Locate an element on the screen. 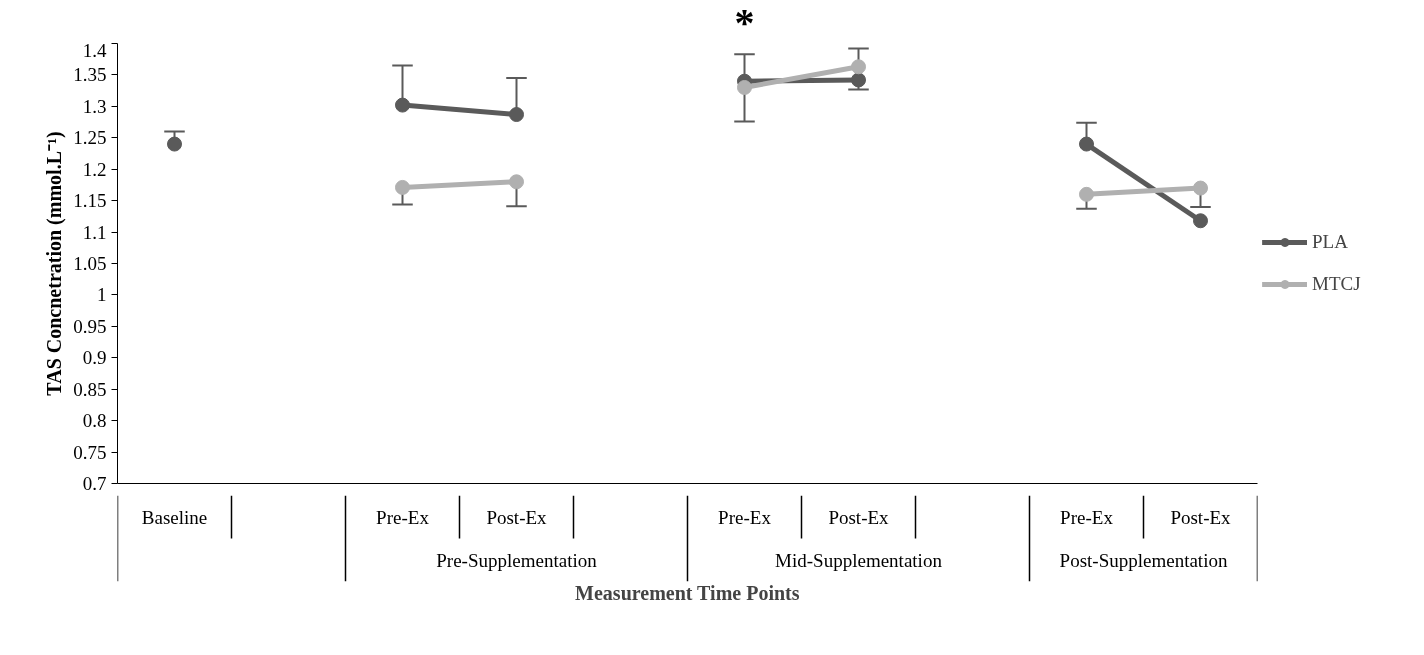 The width and height of the screenshot is (1424, 655). x-axis-title: Measurement Time Points is located at coordinates (687, 592).